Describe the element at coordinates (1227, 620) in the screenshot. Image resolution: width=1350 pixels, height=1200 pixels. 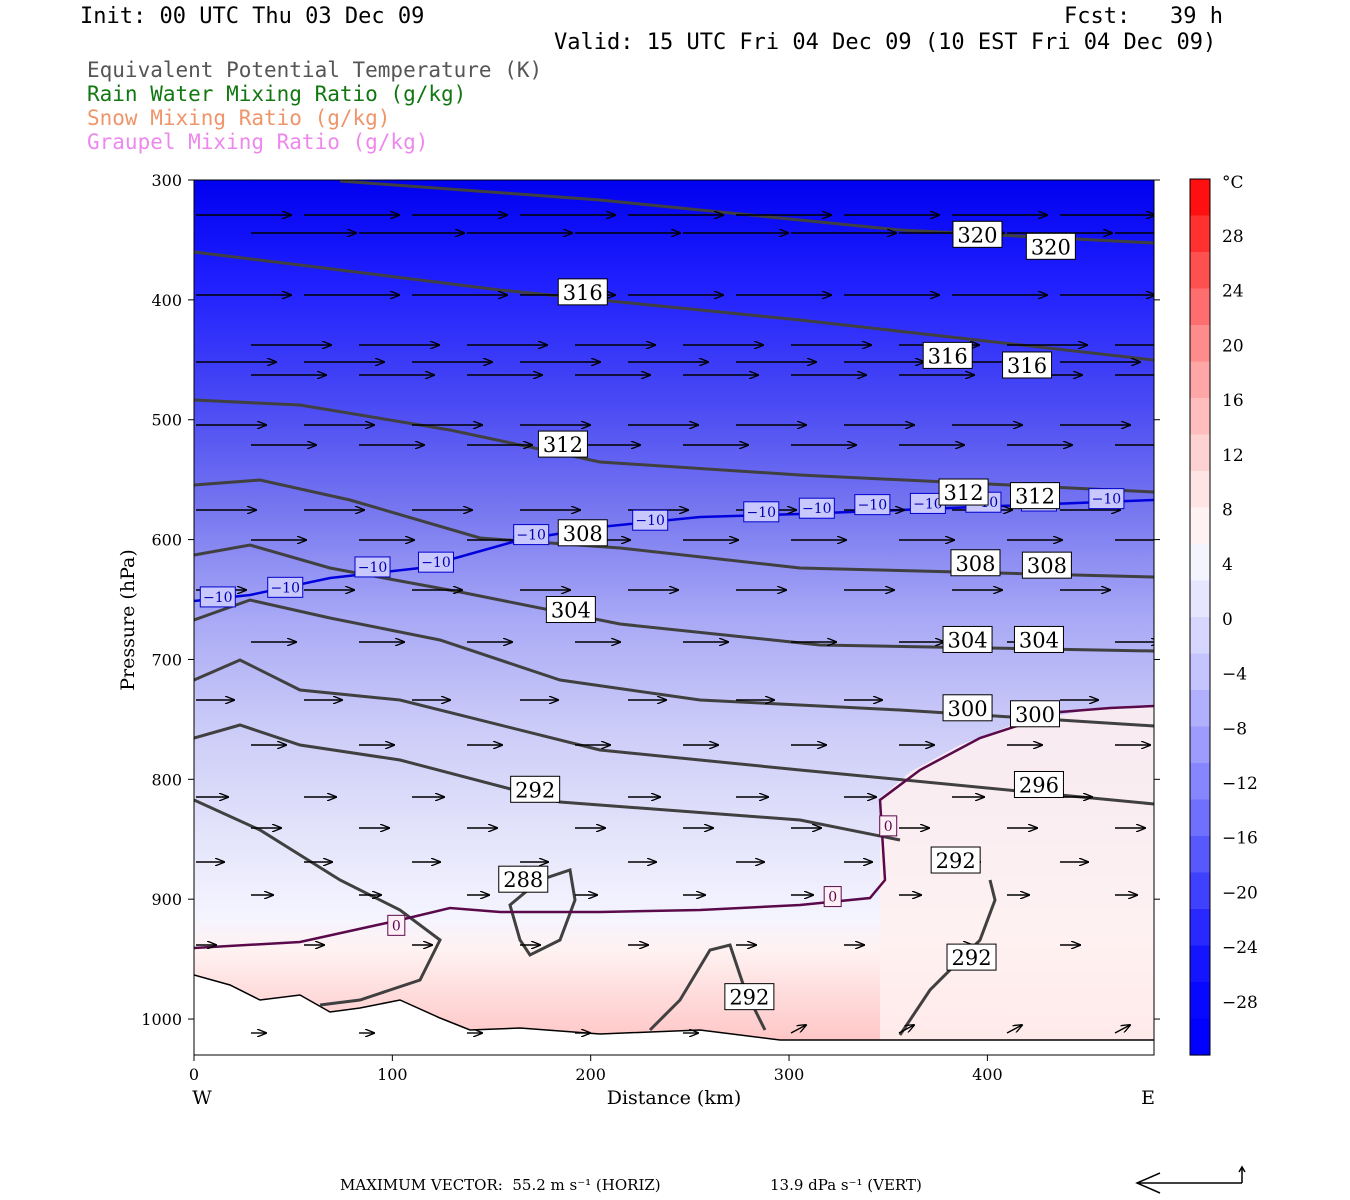
I see `colorbar-label: 0` at that location.